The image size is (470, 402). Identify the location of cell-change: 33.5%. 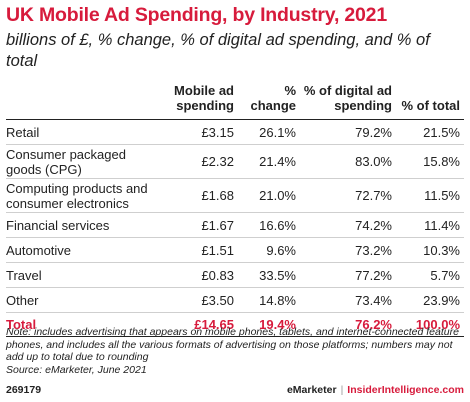
(269, 275).